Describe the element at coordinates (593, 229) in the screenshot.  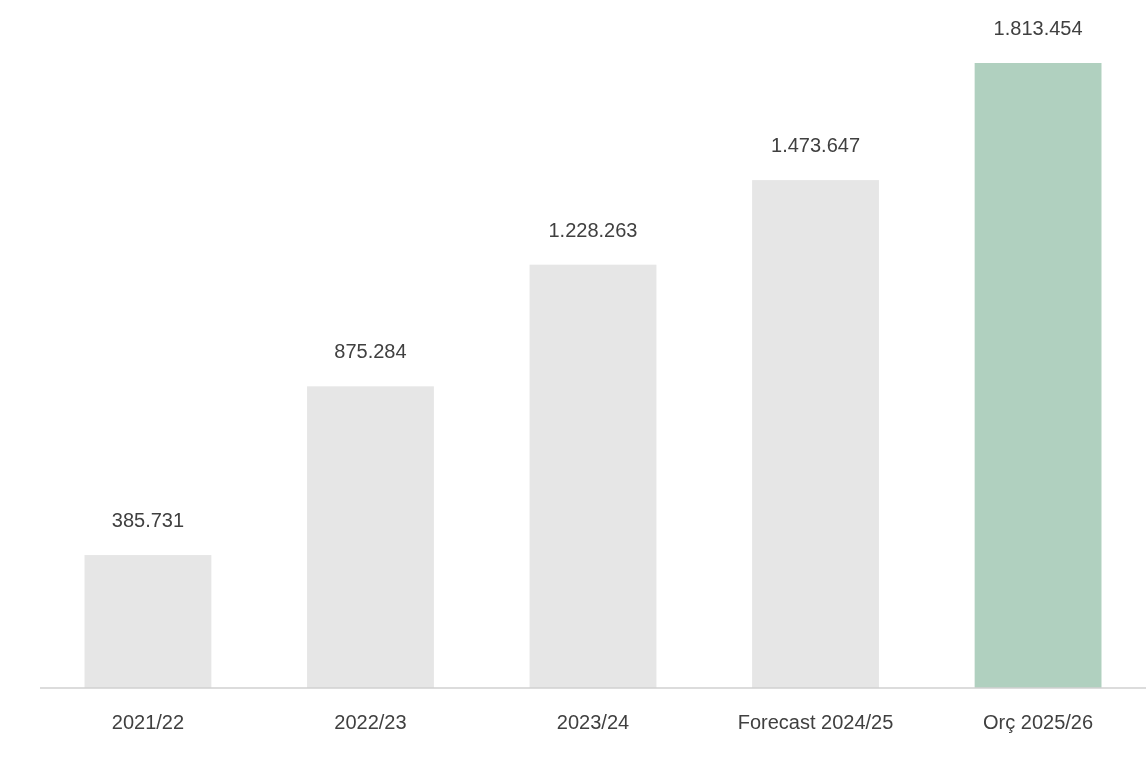
I see `data-label: 1.228.263` at that location.